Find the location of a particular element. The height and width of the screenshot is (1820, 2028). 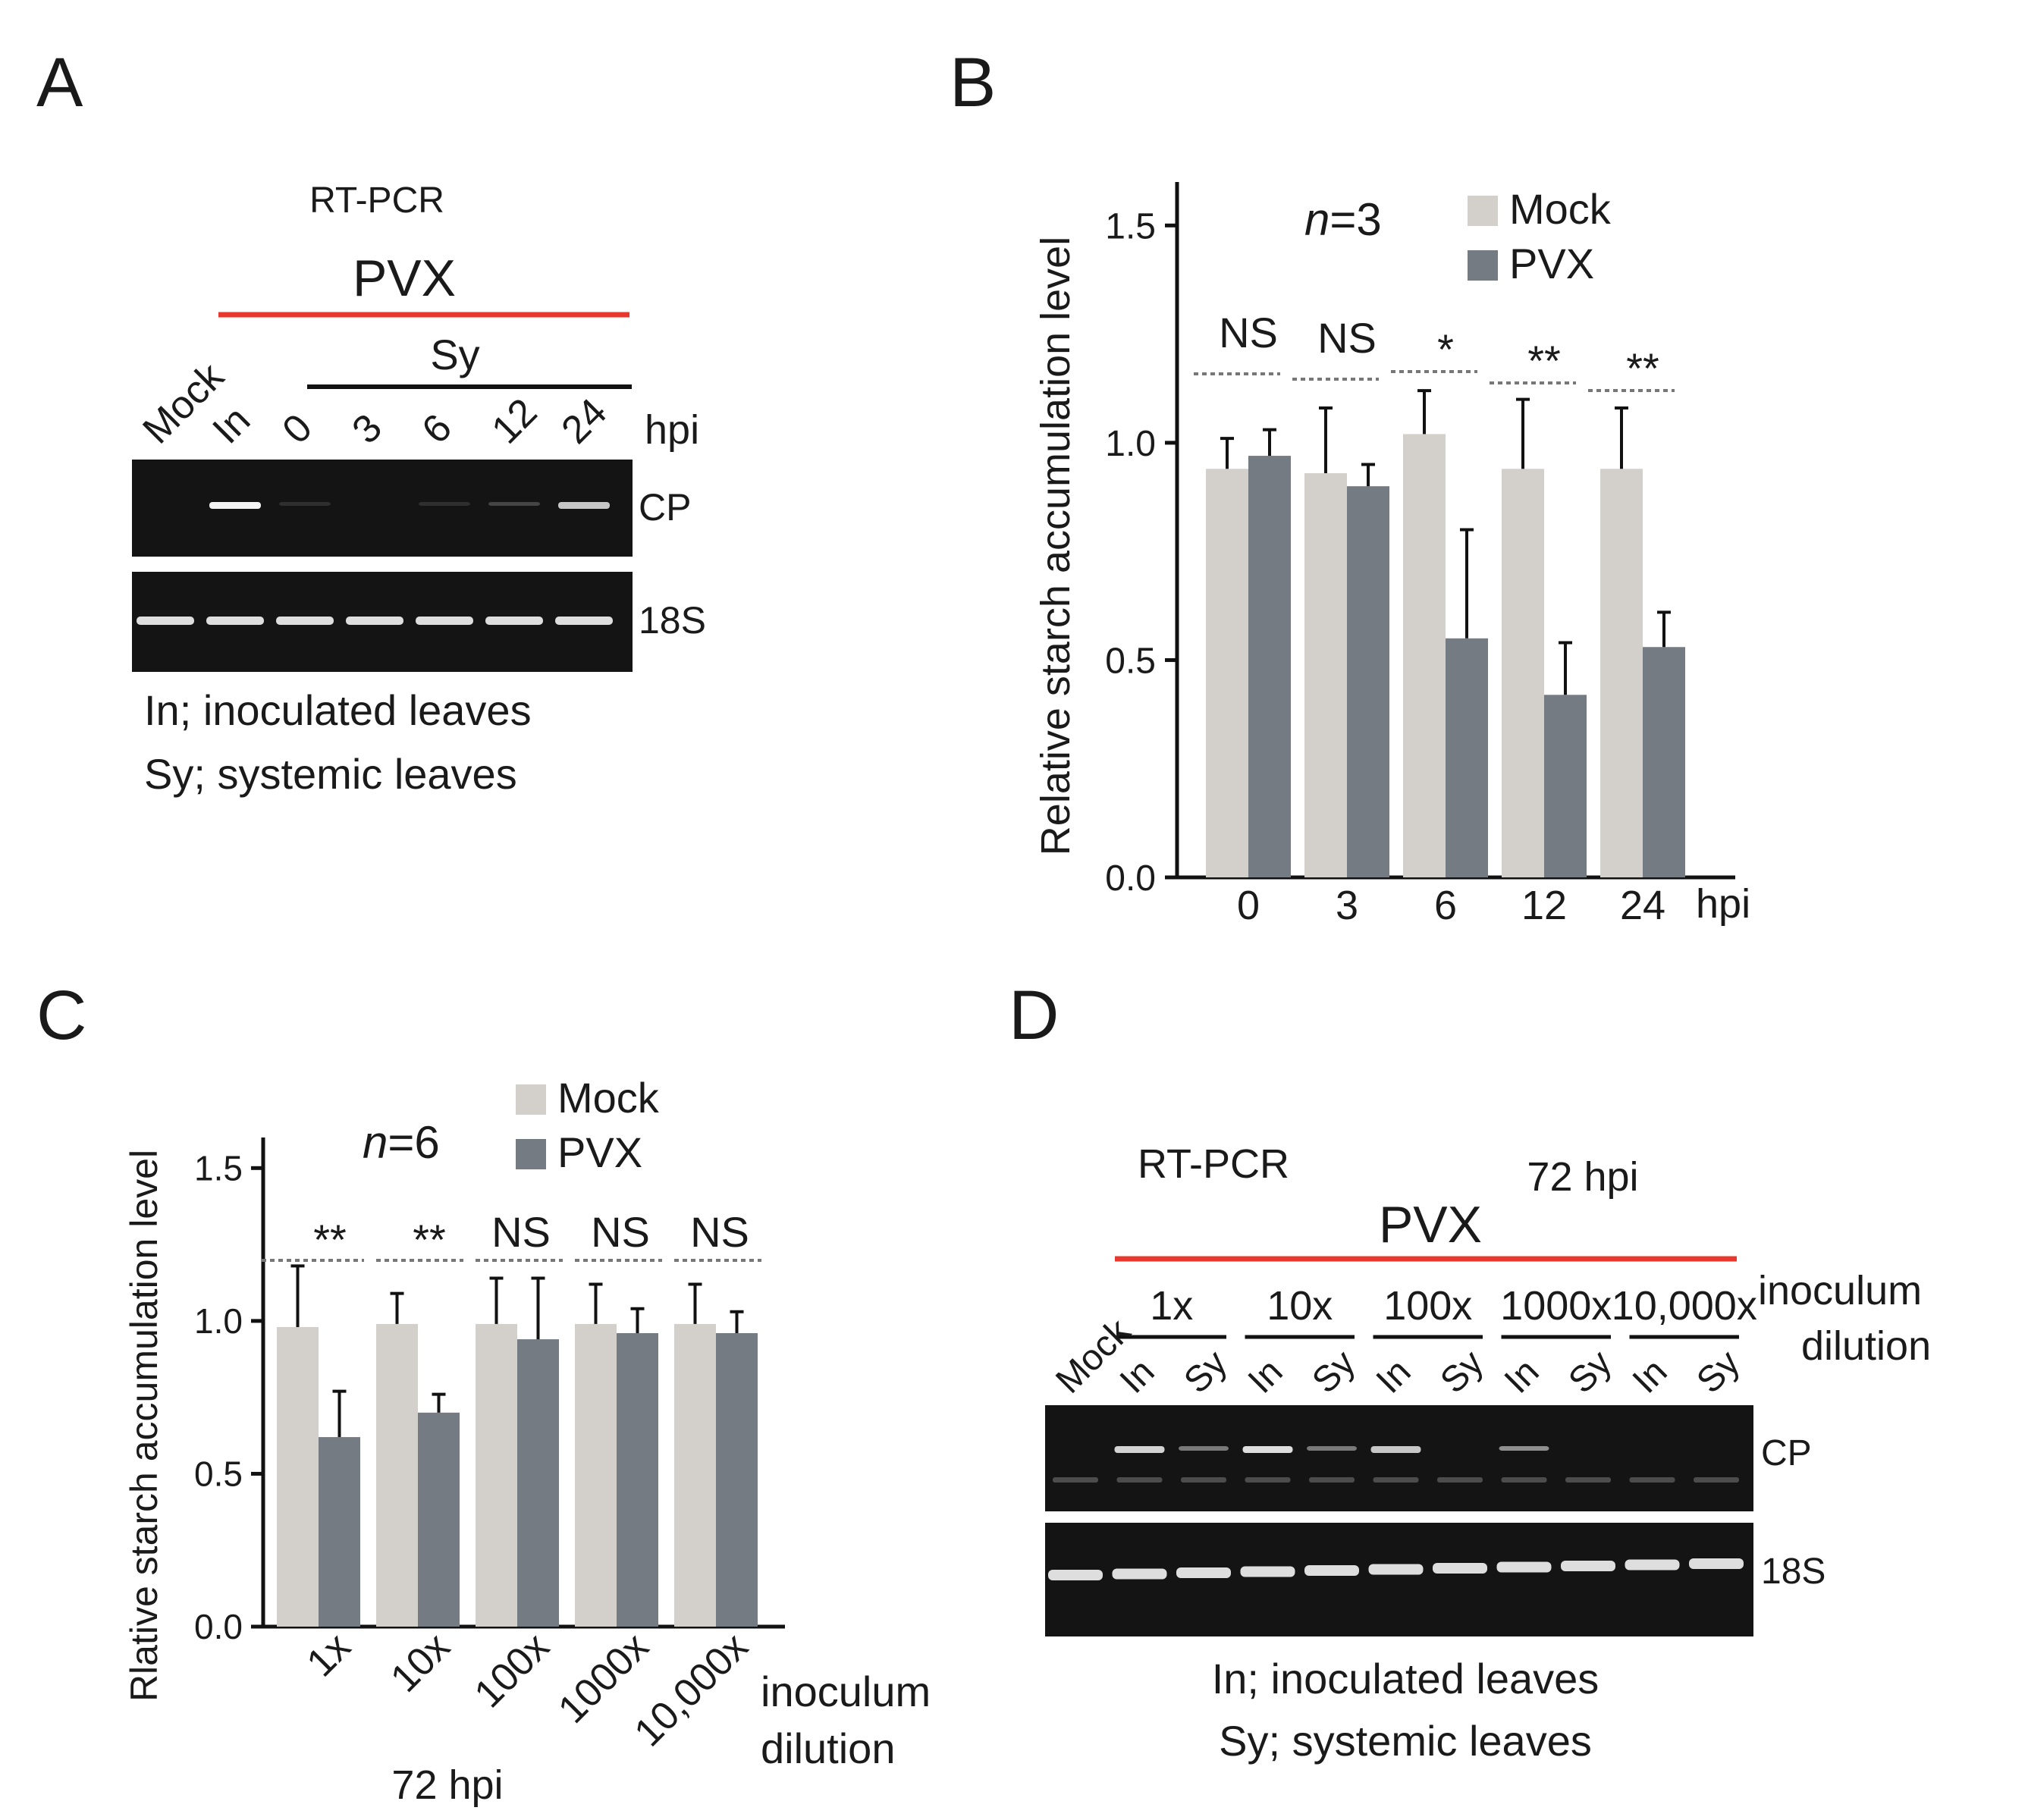

panel-a-lane-labels: Mock In 0 3 6 12 24 is located at coordinates (374, 403).